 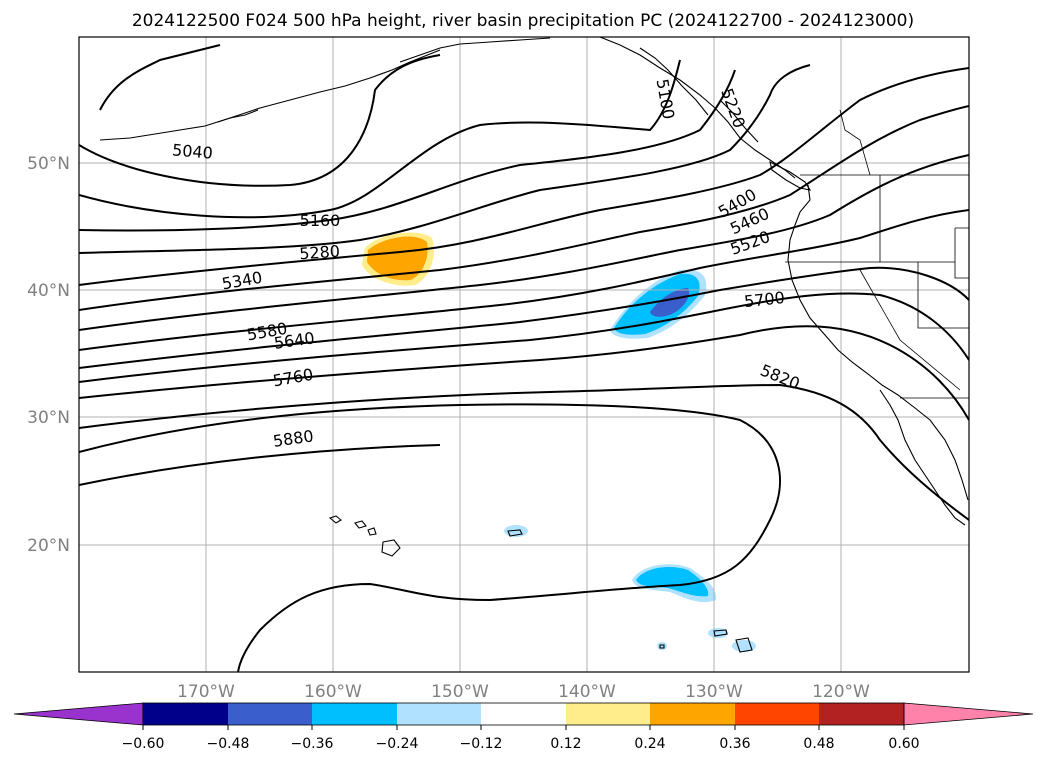 What do you see at coordinates (206, 692) in the screenshot?
I see `lon-tick-170w: 170°W` at bounding box center [206, 692].